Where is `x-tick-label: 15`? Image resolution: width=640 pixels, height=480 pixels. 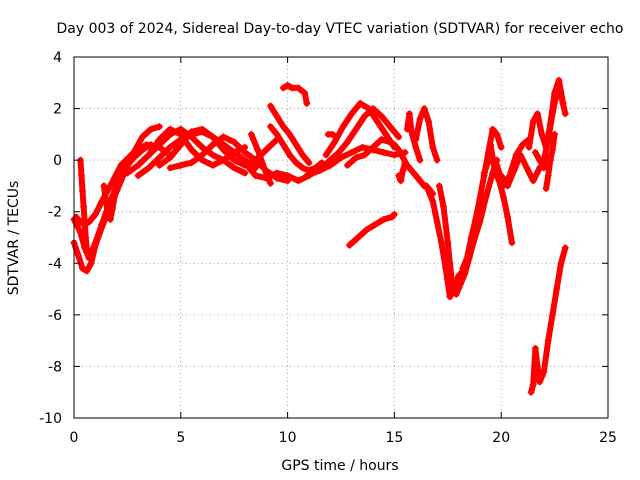 x-tick-label: 15 is located at coordinates (394, 438).